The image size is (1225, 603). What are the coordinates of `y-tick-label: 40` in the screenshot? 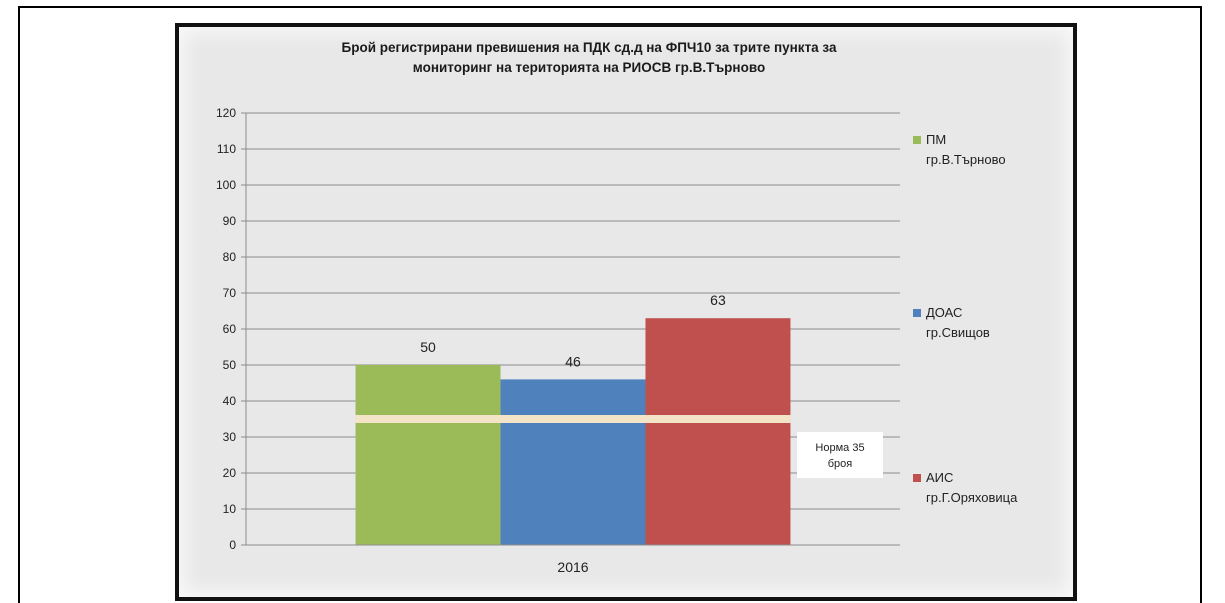 It's located at (230, 401).